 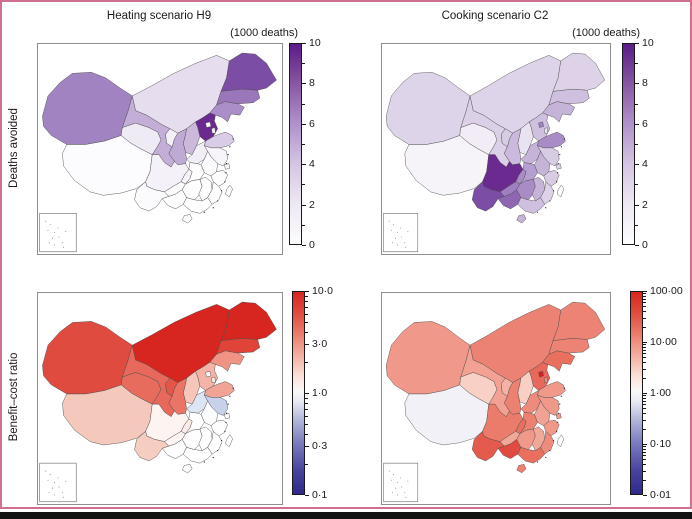 What do you see at coordinates (645, 123) in the screenshot?
I see `colorbar-tick-label: 6` at bounding box center [645, 123].